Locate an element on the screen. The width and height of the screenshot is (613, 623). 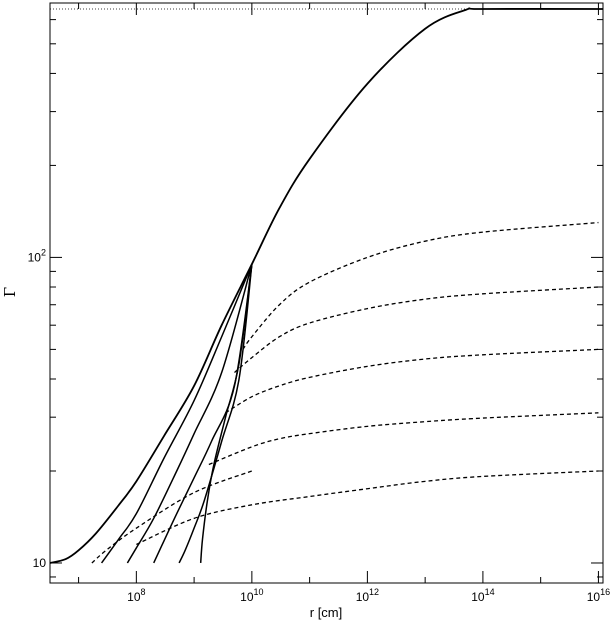
x-tick-label: 108 is located at coordinates (136, 595).